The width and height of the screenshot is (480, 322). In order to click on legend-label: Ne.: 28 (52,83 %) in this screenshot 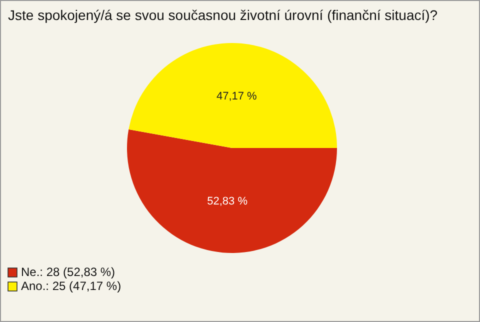, I will do `click(68, 272)`.